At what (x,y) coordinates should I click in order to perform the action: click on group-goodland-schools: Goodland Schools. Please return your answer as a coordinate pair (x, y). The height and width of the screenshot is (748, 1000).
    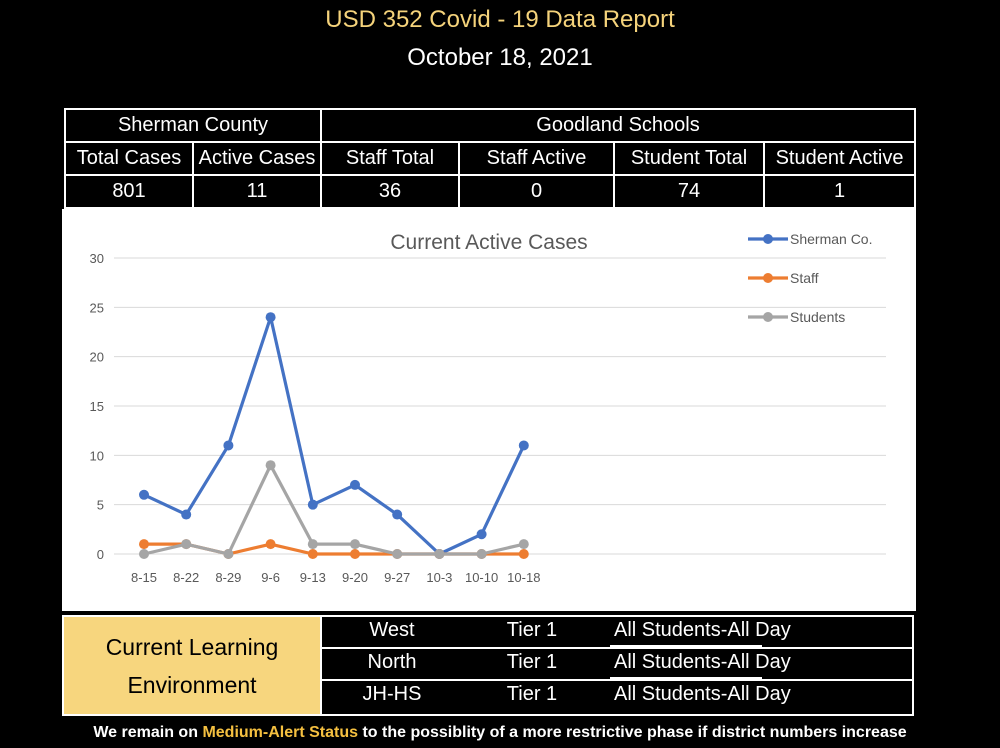
    Looking at the image, I should click on (618, 125).